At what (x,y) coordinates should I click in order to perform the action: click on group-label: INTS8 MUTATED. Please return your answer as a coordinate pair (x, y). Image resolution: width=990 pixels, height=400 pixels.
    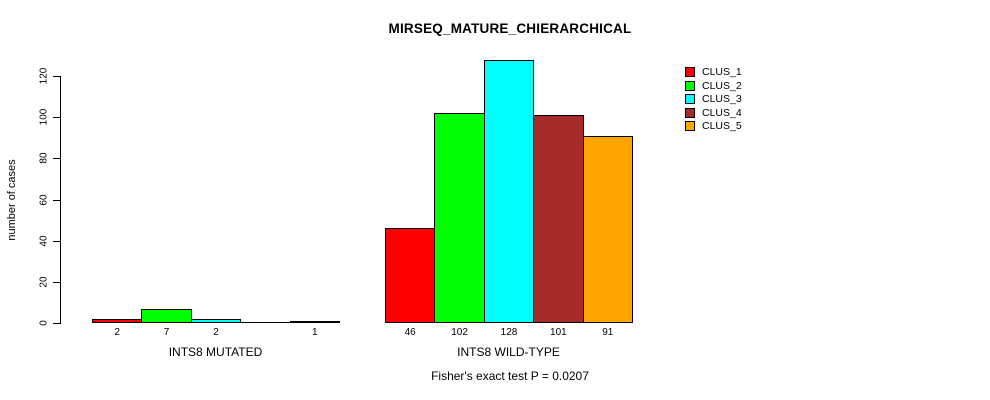
    Looking at the image, I should click on (215, 352).